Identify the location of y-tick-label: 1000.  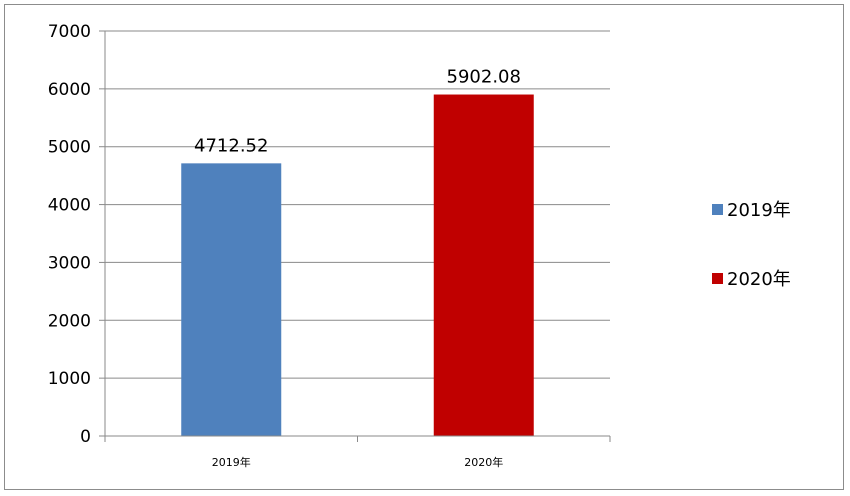
(69, 379).